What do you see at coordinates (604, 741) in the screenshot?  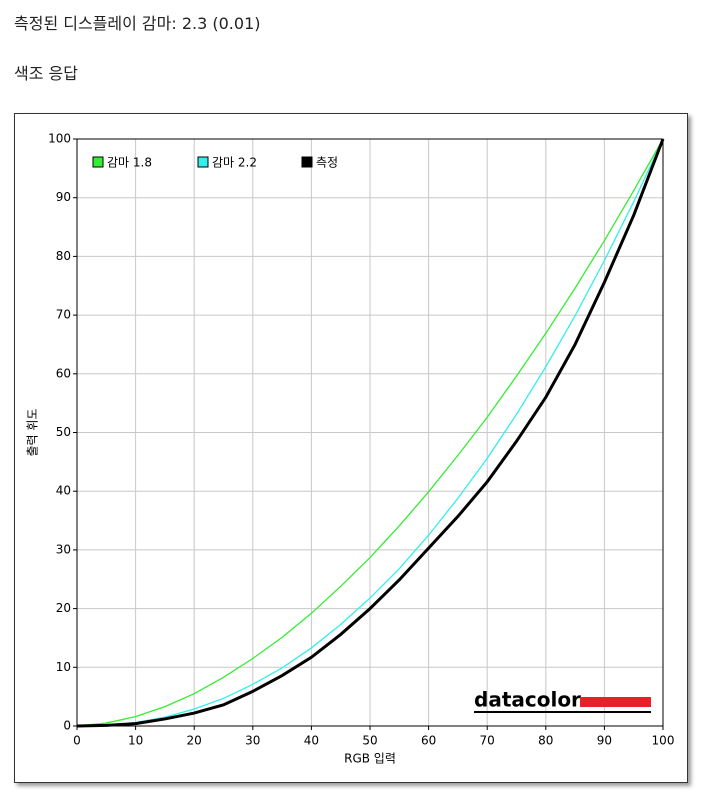 I see `x-tick-label: 90` at bounding box center [604, 741].